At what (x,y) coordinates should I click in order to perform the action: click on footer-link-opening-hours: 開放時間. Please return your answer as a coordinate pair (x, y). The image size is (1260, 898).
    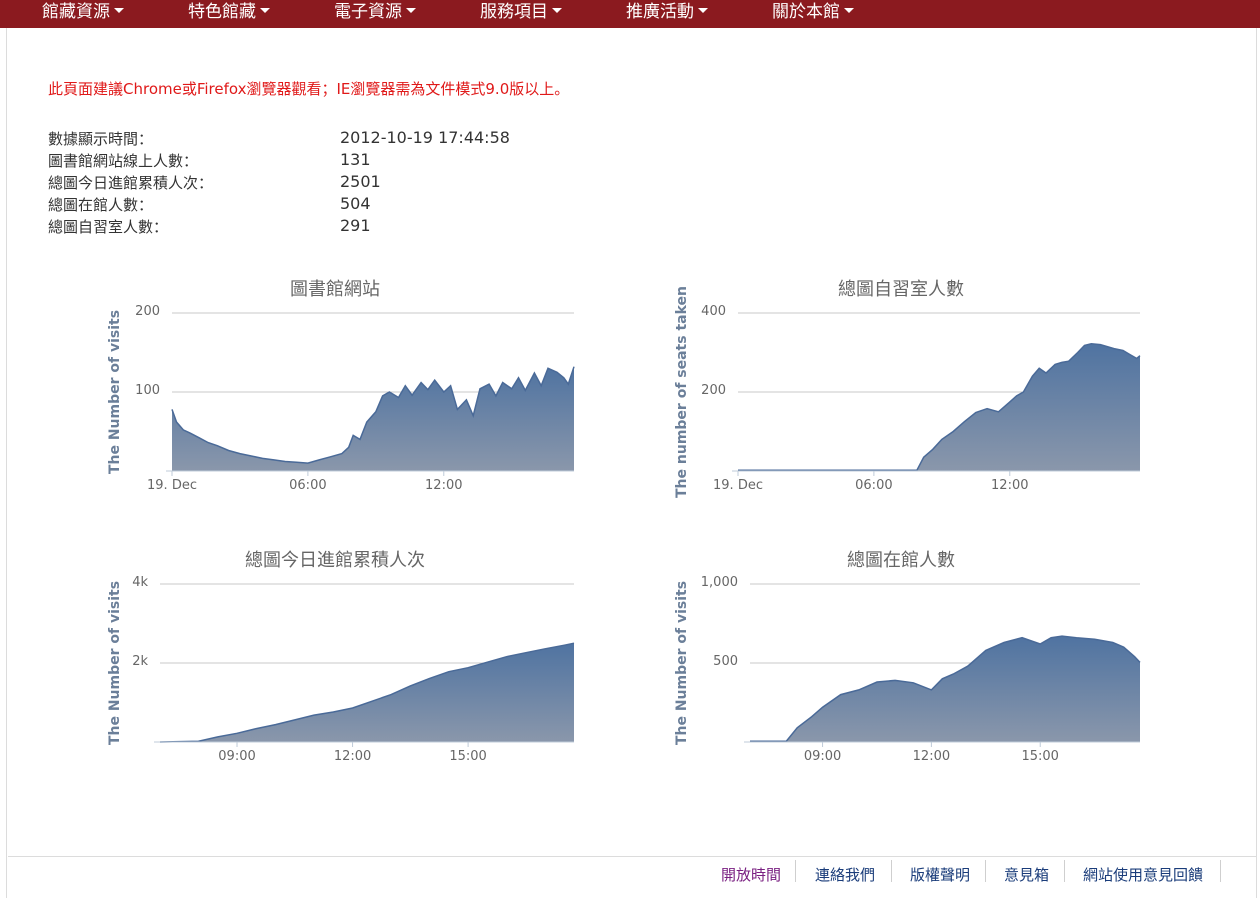
    Looking at the image, I should click on (751, 875).